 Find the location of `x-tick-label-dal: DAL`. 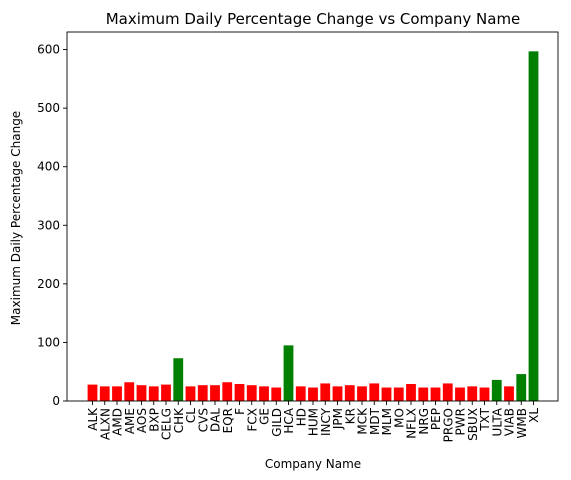

x-tick-label-dal: DAL is located at coordinates (216, 420).